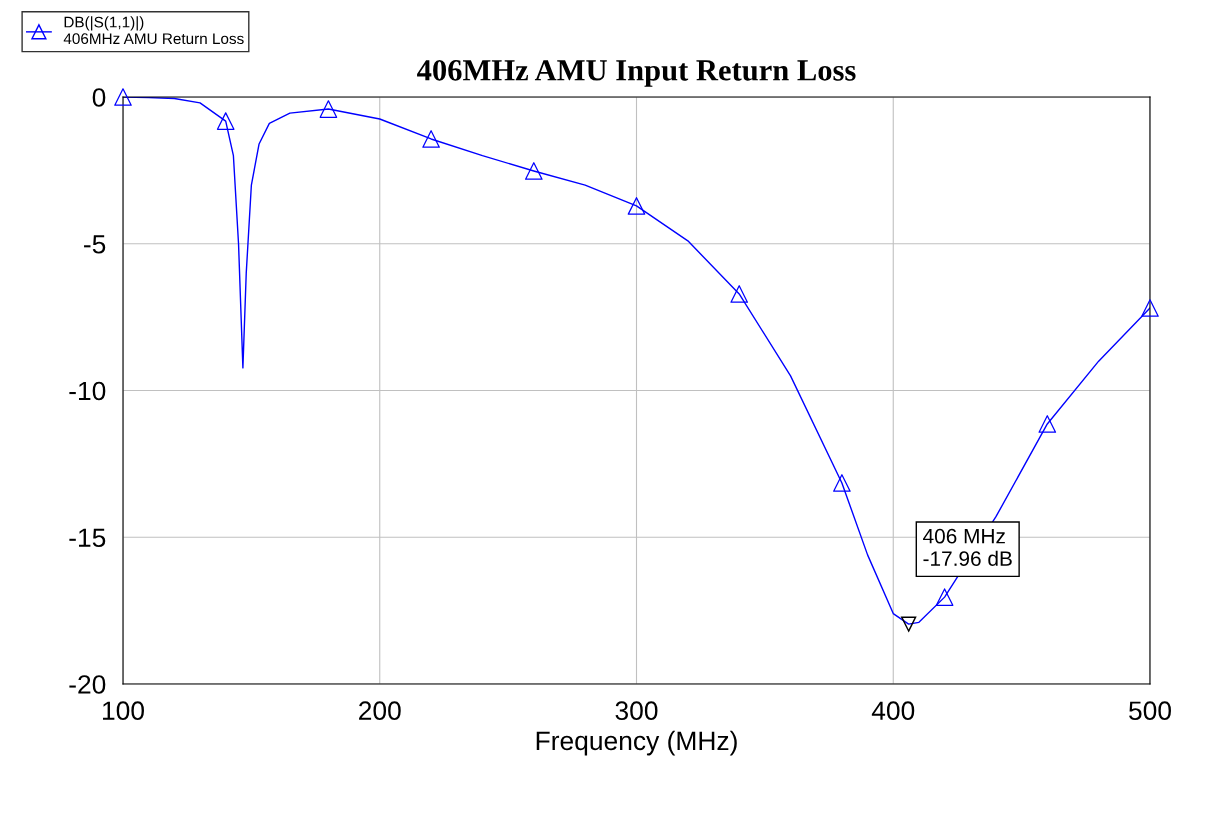 The image size is (1206, 814). Describe the element at coordinates (123, 711) in the screenshot. I see `x-tick-label: 100` at that location.